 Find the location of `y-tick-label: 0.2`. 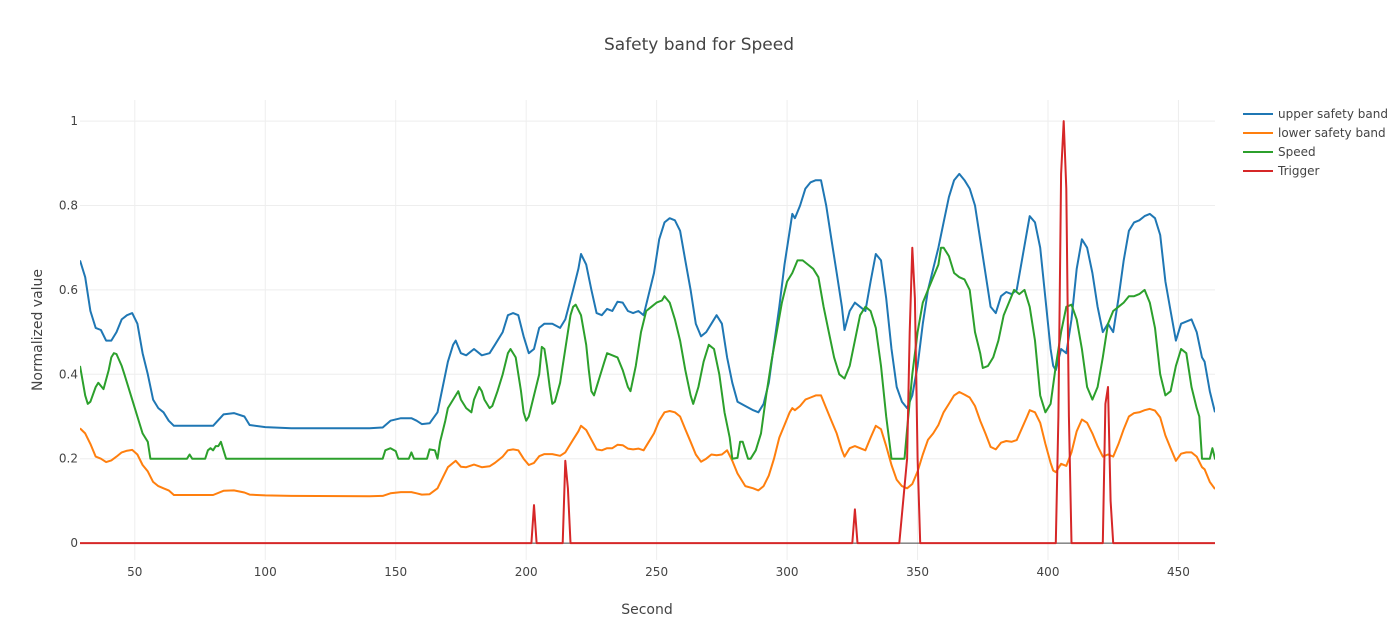

y-tick-label: 0.2 is located at coordinates (68, 459).